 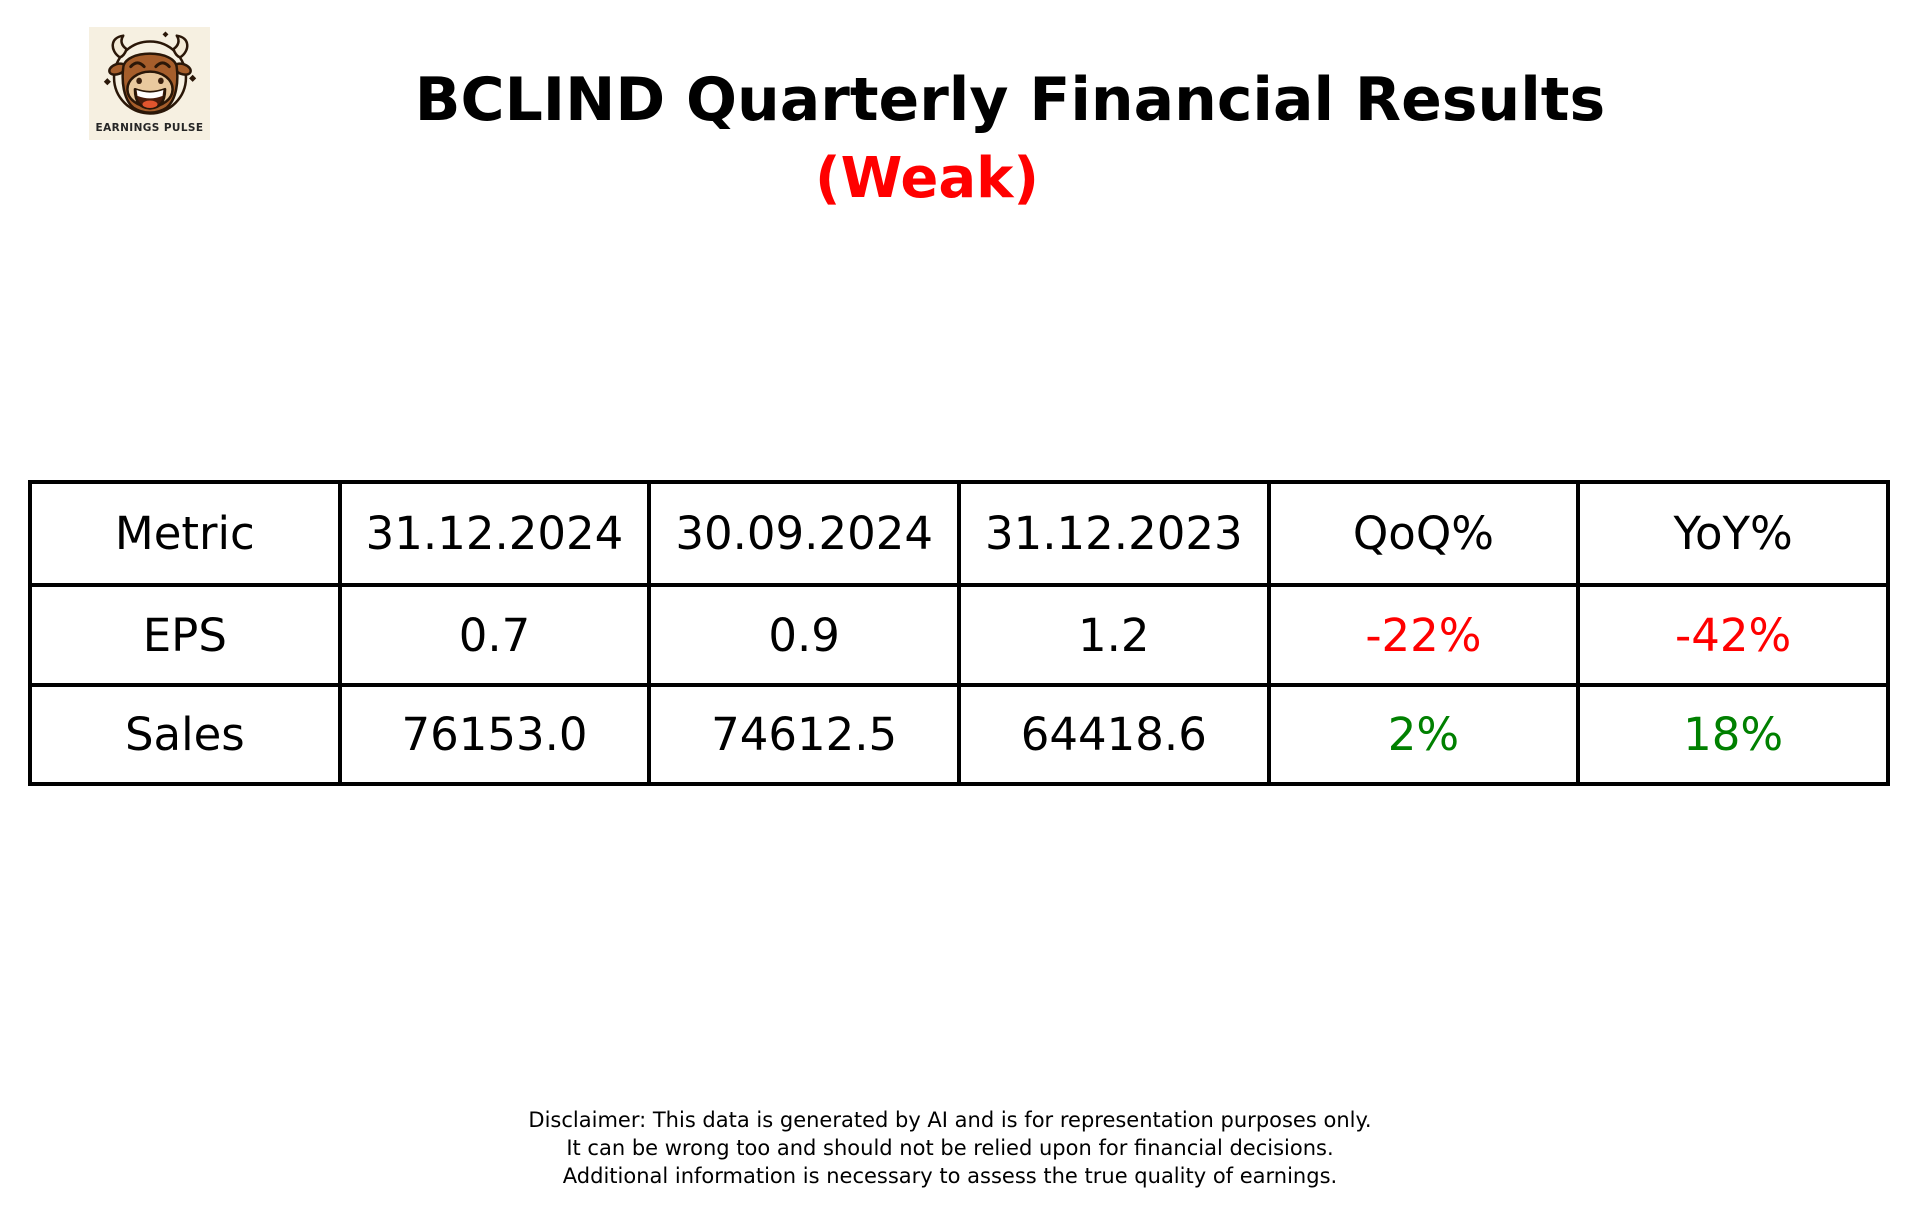 I want to click on verdict-label: (Weak), so click(x=927, y=178).